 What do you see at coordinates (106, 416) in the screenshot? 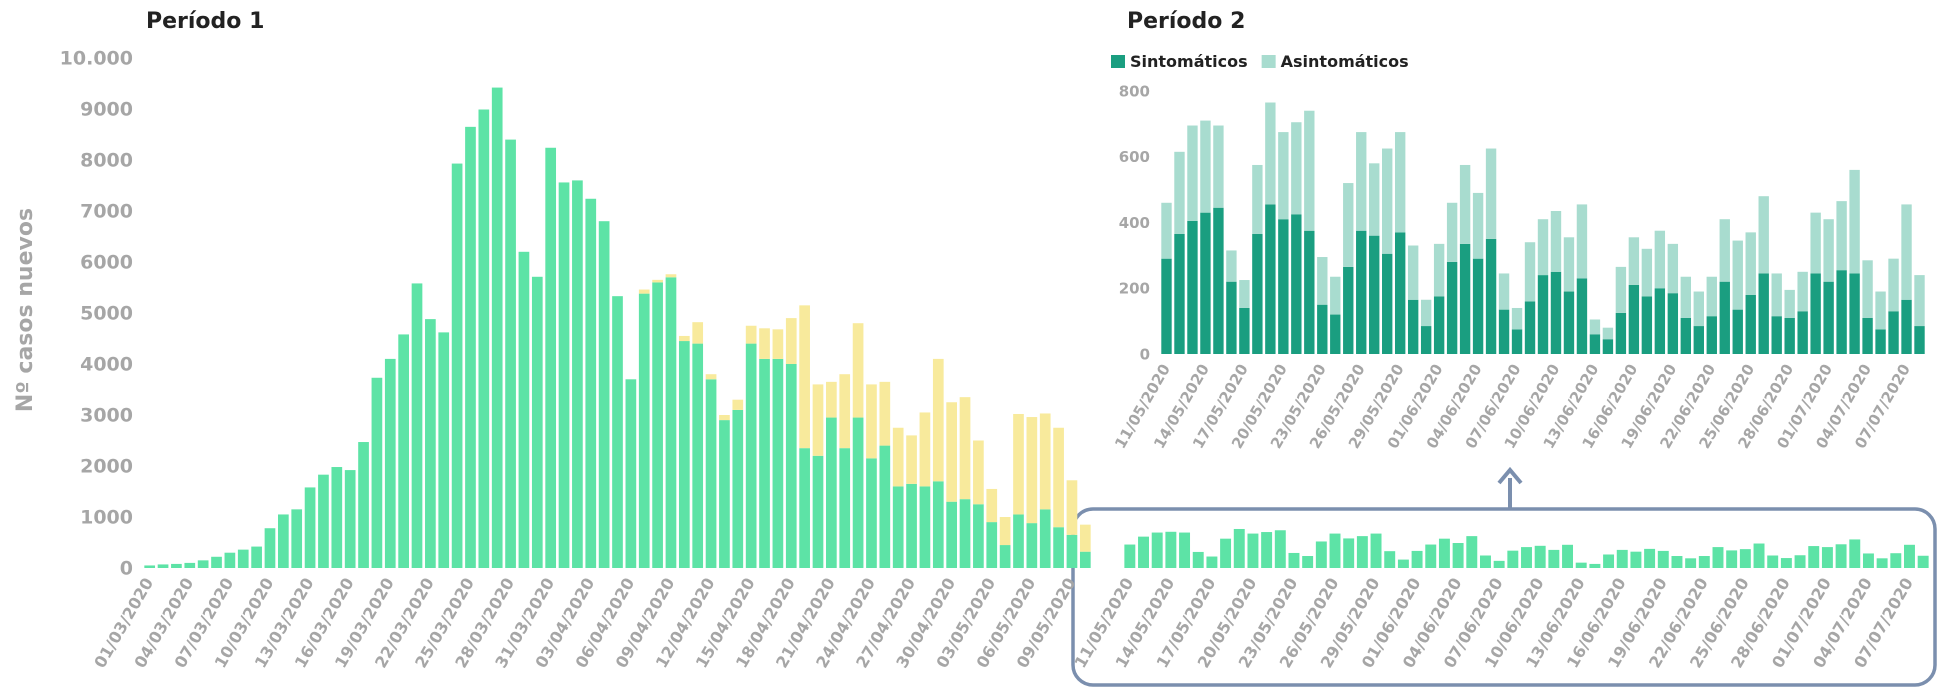
I see `y-tick-label: 3000` at bounding box center [106, 416].